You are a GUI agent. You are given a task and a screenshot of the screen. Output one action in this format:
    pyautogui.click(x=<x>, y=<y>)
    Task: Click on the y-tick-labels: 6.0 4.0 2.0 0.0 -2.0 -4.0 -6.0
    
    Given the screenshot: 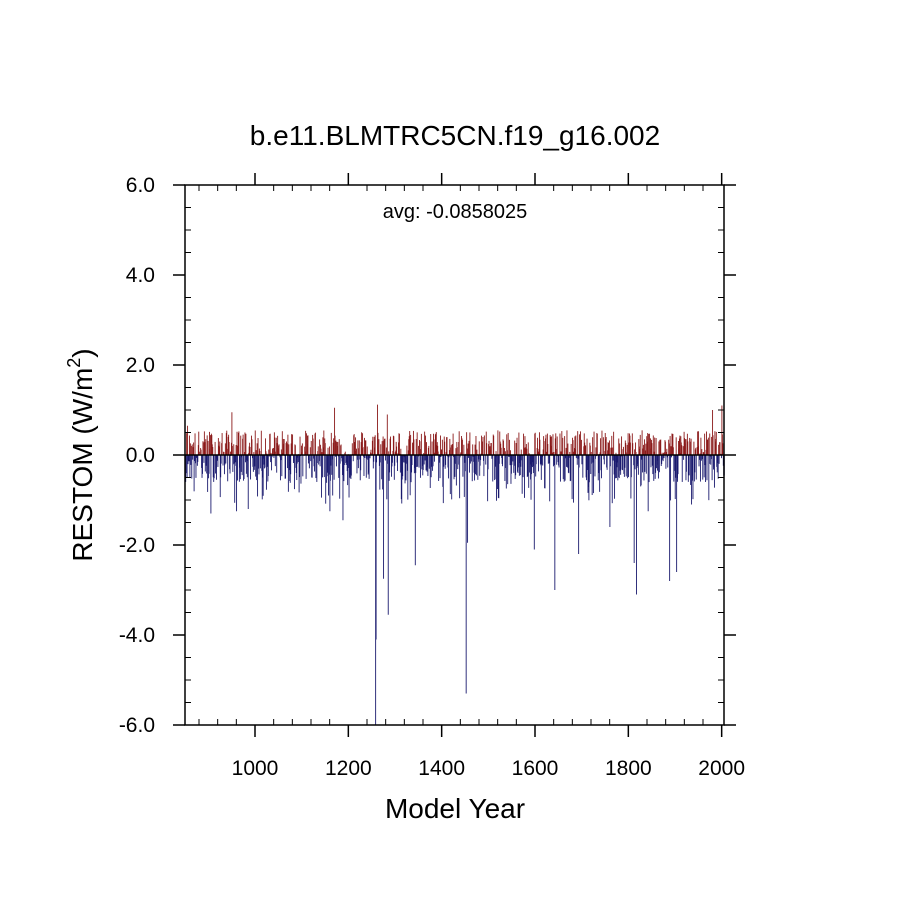 What is the action you would take?
    pyautogui.click(x=137, y=455)
    